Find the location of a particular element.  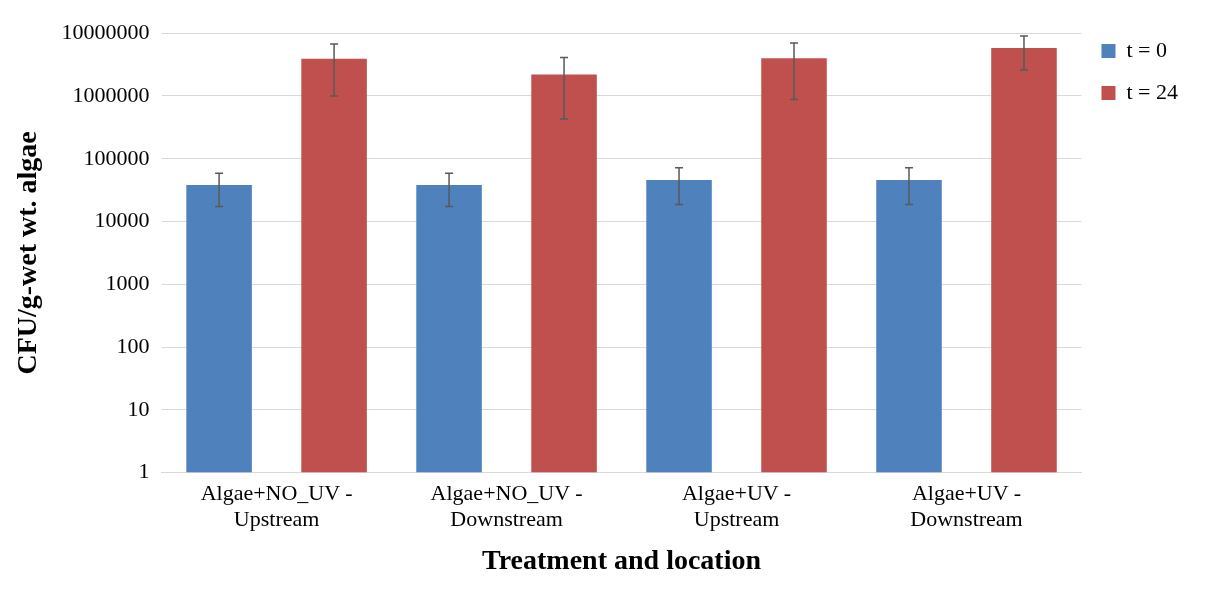

y-tick-label: 10 is located at coordinates (138, 408).